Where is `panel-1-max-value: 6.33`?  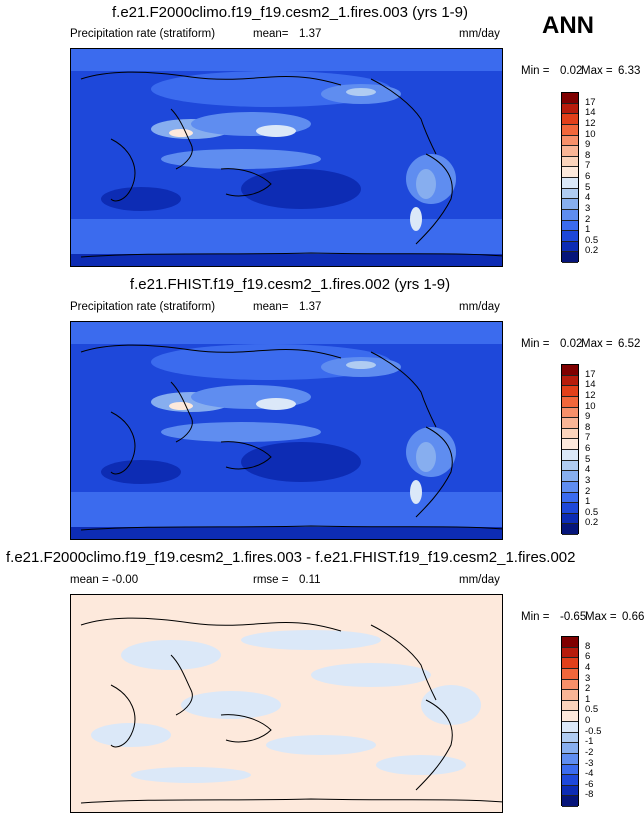 panel-1-max-value: 6.33 is located at coordinates (629, 71).